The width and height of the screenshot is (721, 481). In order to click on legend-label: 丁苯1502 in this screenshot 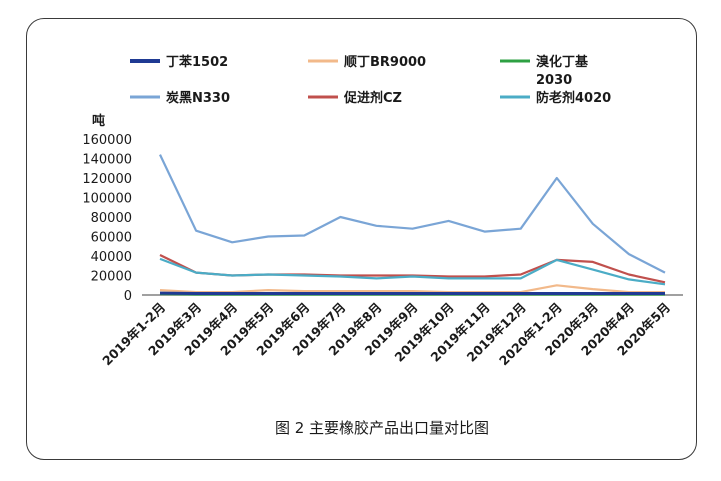, I will do `click(197, 62)`.